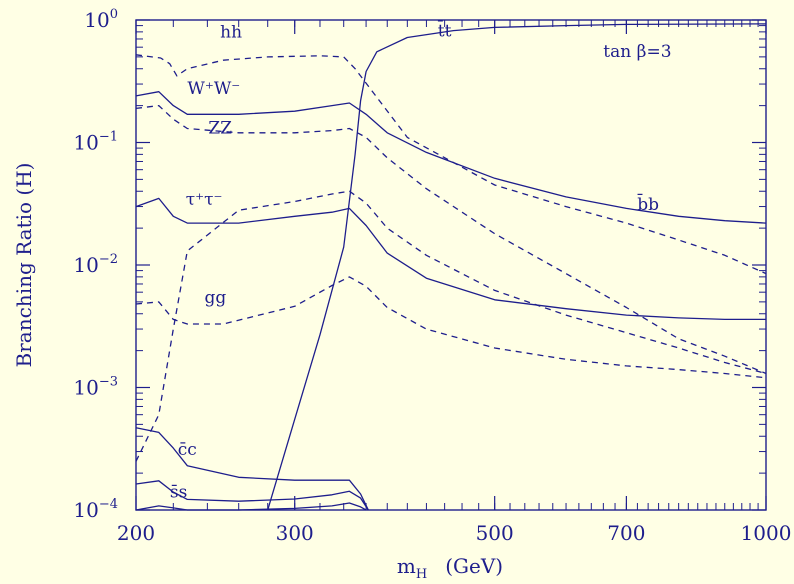  I want to click on series-label-1: hh, so click(231, 32).